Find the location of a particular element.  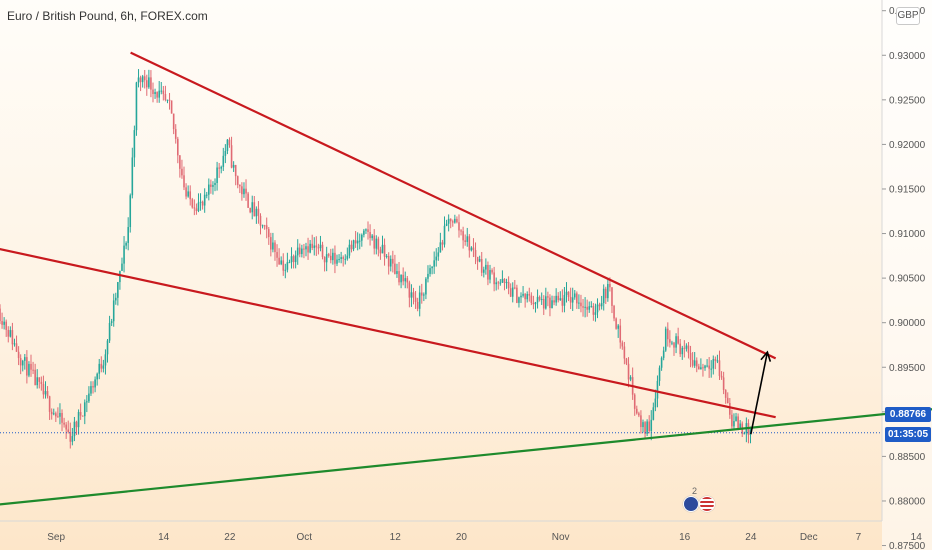

y-tick-label: 0.91000 is located at coordinates (907, 234).